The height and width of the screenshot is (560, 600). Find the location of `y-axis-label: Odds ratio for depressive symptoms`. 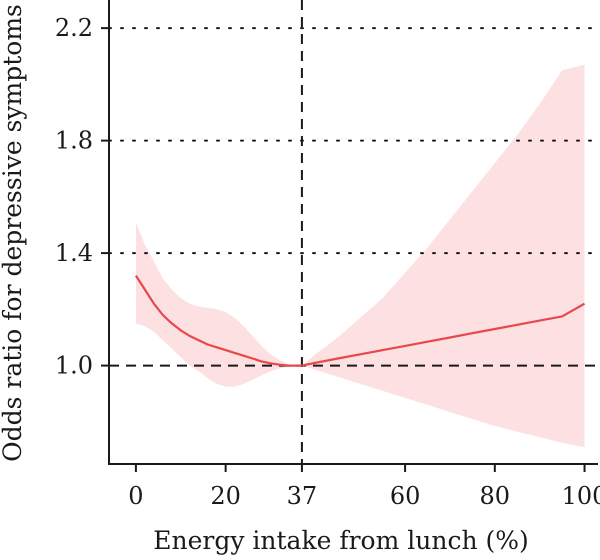

y-axis-label: Odds ratio for depressive symptoms is located at coordinates (13, 233).